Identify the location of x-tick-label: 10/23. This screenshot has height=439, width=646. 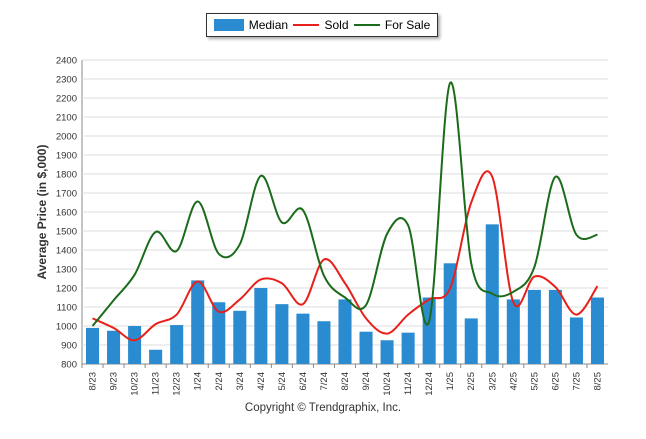
(135, 384).